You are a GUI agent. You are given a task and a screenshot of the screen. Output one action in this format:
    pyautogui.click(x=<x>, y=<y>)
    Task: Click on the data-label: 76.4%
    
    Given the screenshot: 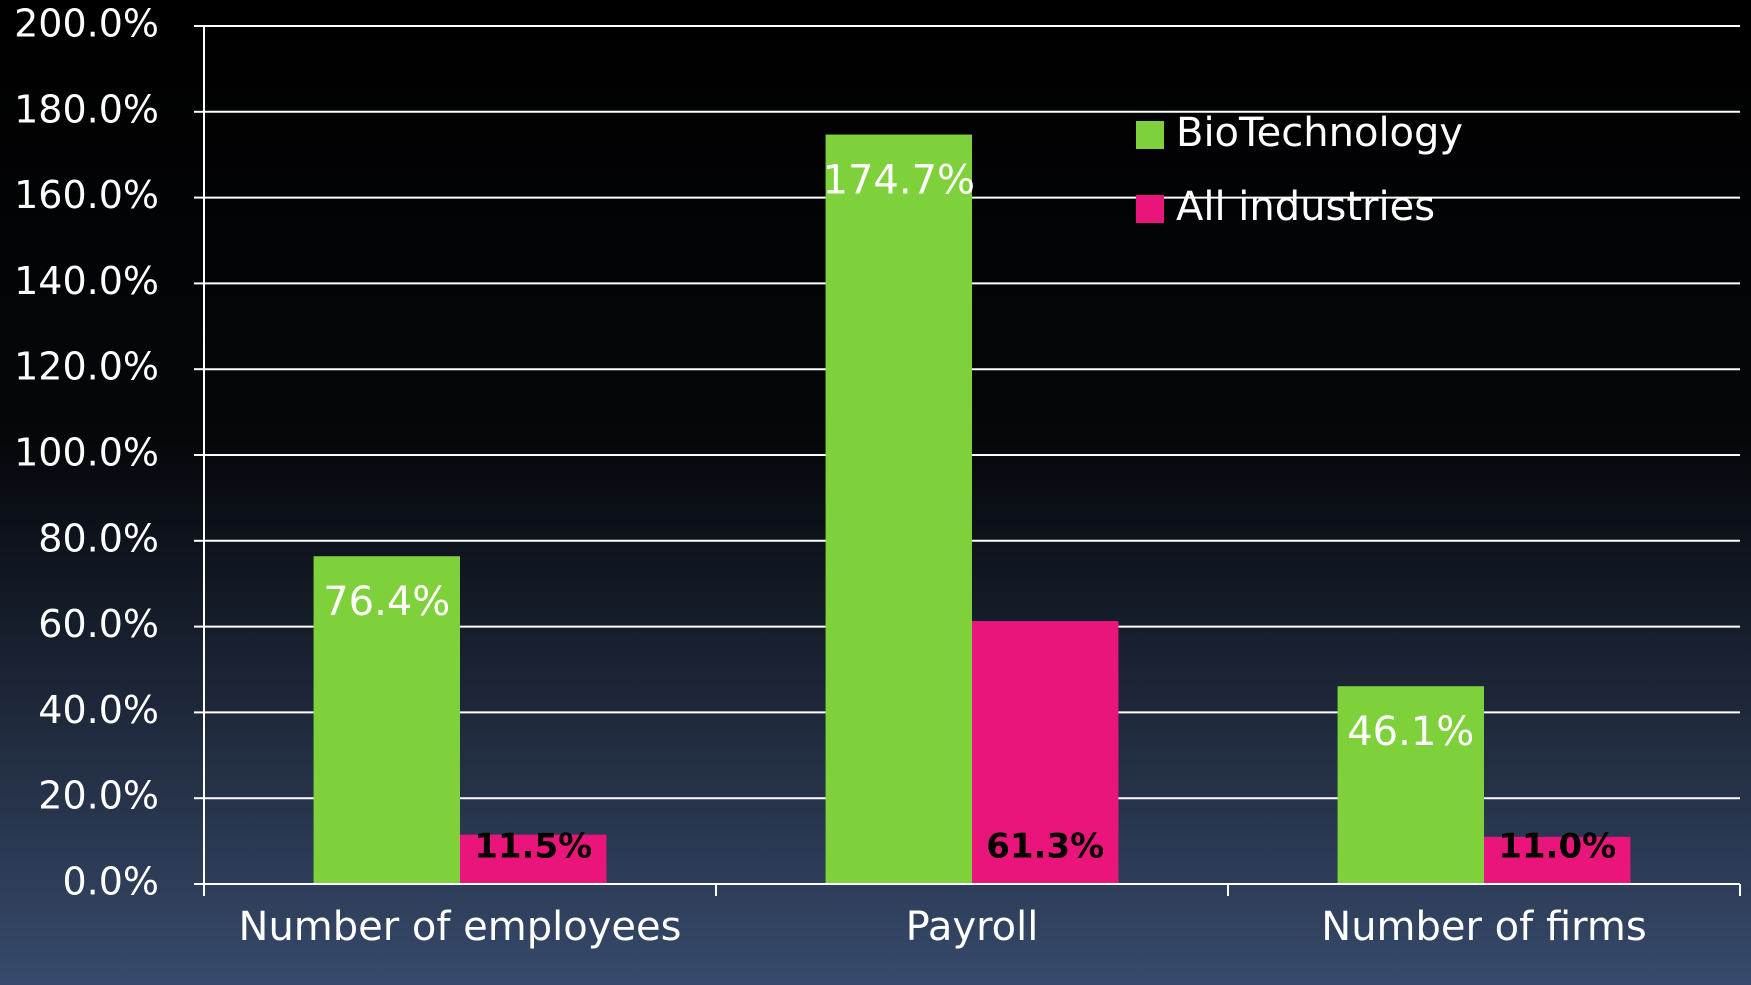 What is the action you would take?
    pyautogui.click(x=386, y=602)
    